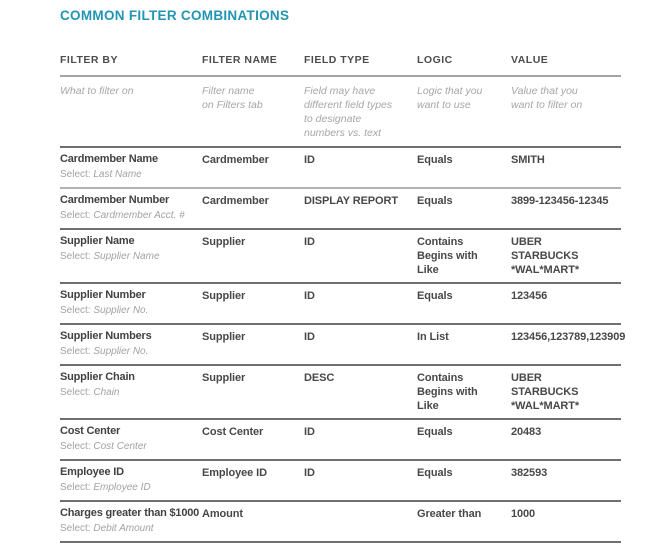  Describe the element at coordinates (529, 296) in the screenshot. I see `cell-value: 123456` at that location.